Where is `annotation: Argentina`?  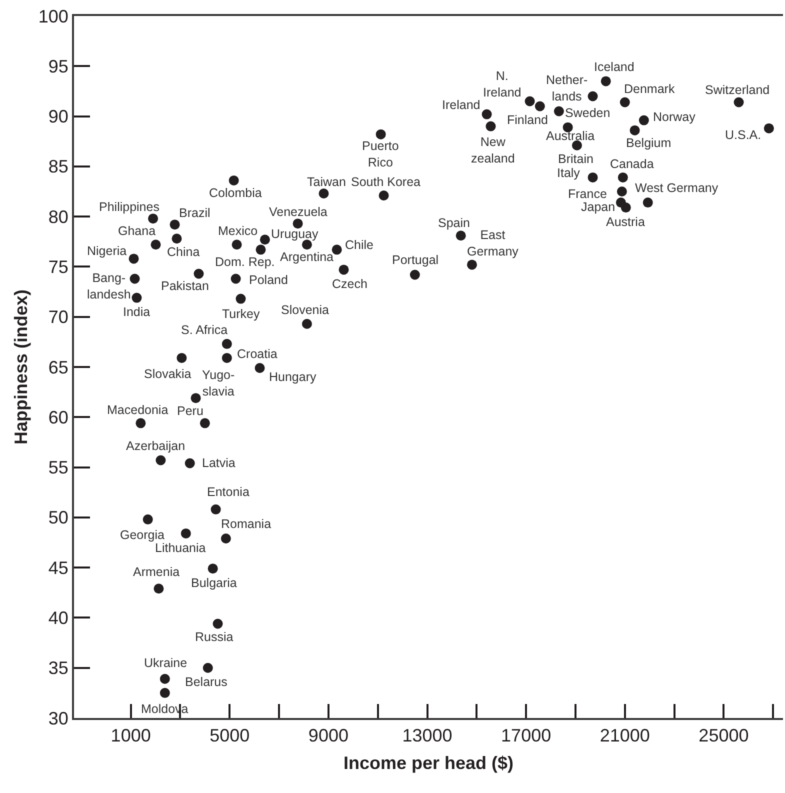 annotation: Argentina is located at coordinates (307, 257).